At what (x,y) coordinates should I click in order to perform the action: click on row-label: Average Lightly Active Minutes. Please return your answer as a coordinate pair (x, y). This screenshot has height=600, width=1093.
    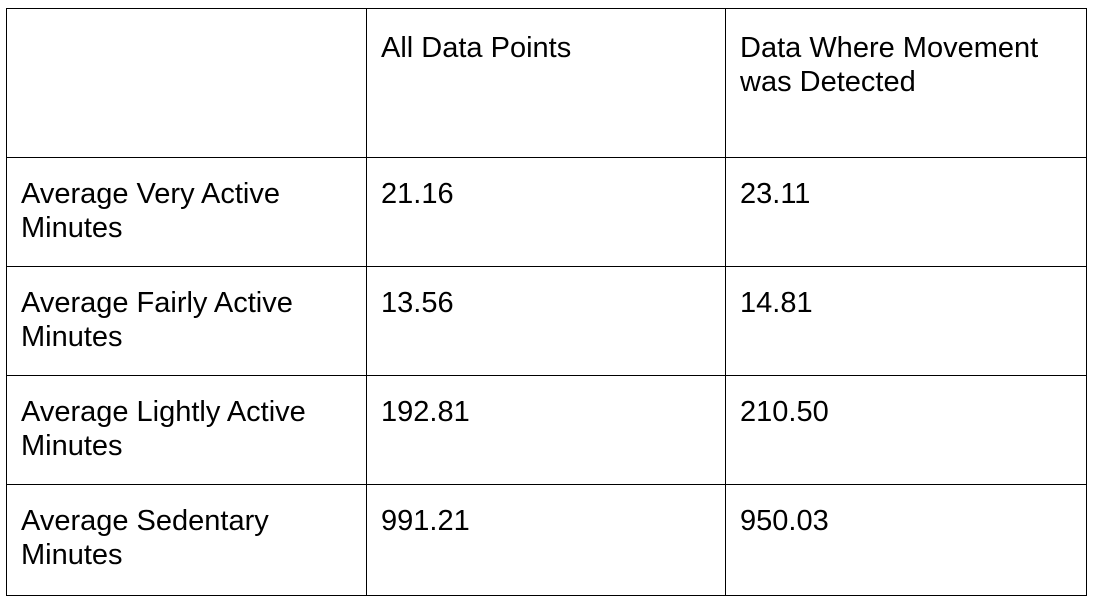
    Looking at the image, I should click on (186, 430).